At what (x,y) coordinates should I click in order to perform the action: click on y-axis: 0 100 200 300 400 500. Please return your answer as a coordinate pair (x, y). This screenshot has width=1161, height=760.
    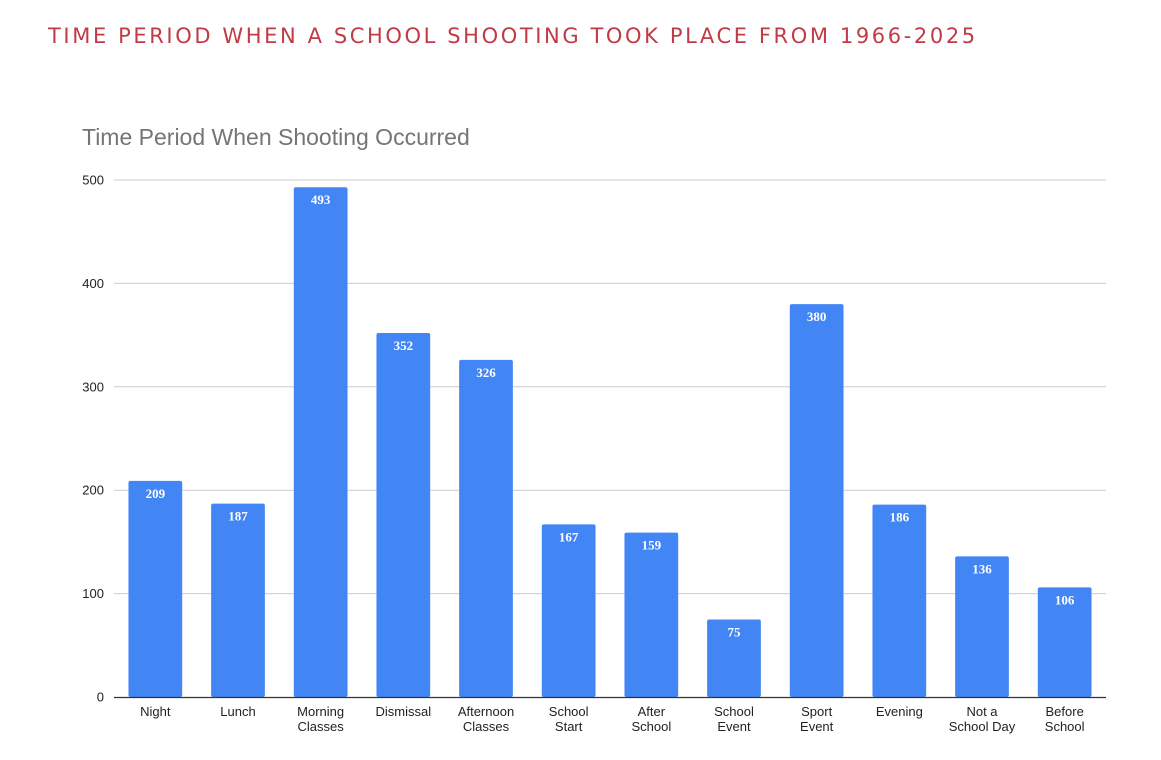
    Looking at the image, I should click on (93, 439).